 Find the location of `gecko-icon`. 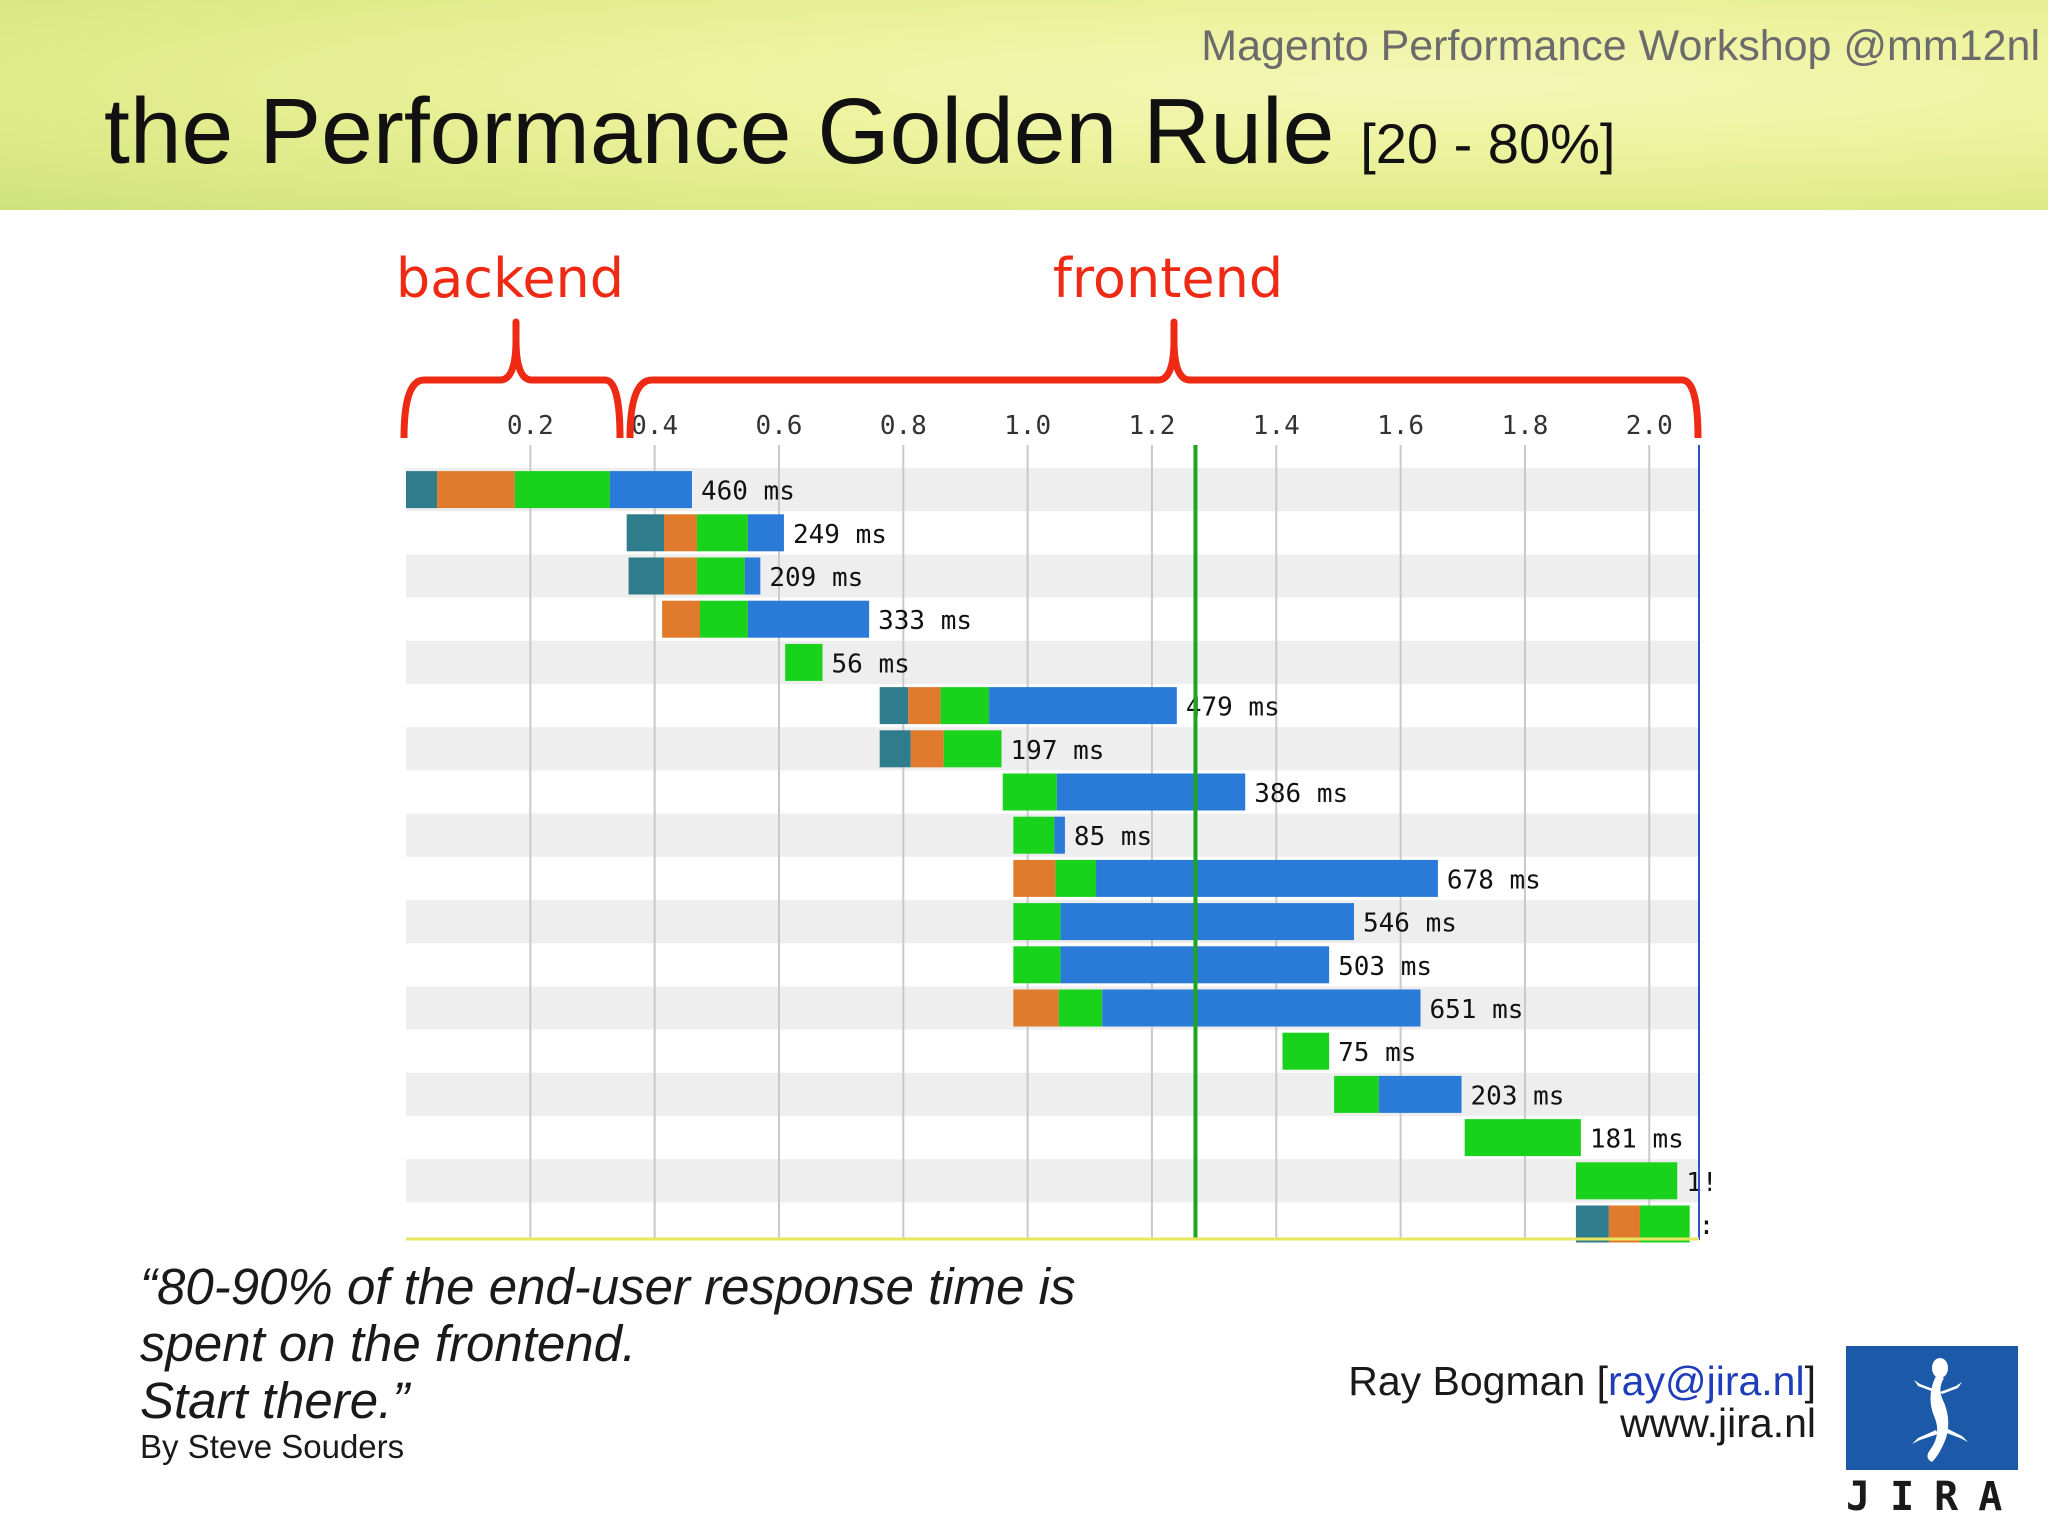

gecko-icon is located at coordinates (1940, 1410).